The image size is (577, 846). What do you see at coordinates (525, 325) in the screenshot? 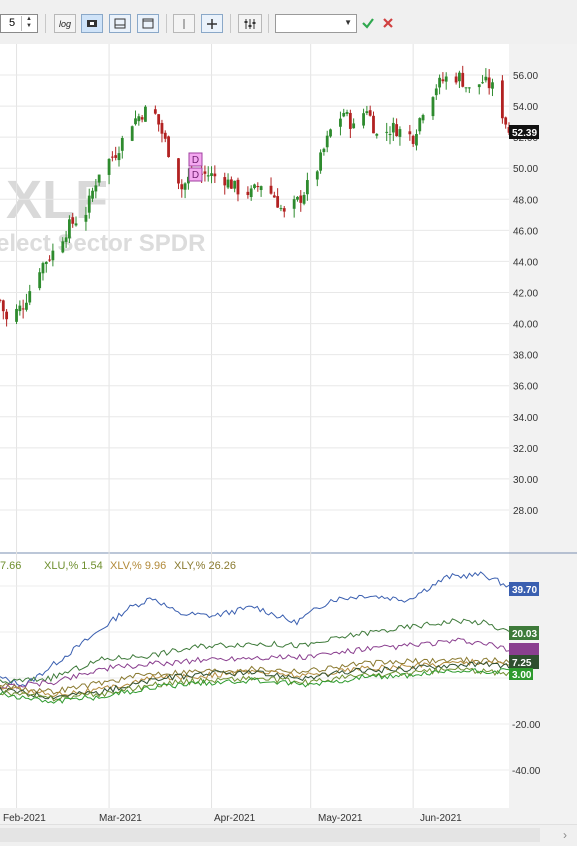
I see `y-tick-label: 40.00` at bounding box center [525, 325].